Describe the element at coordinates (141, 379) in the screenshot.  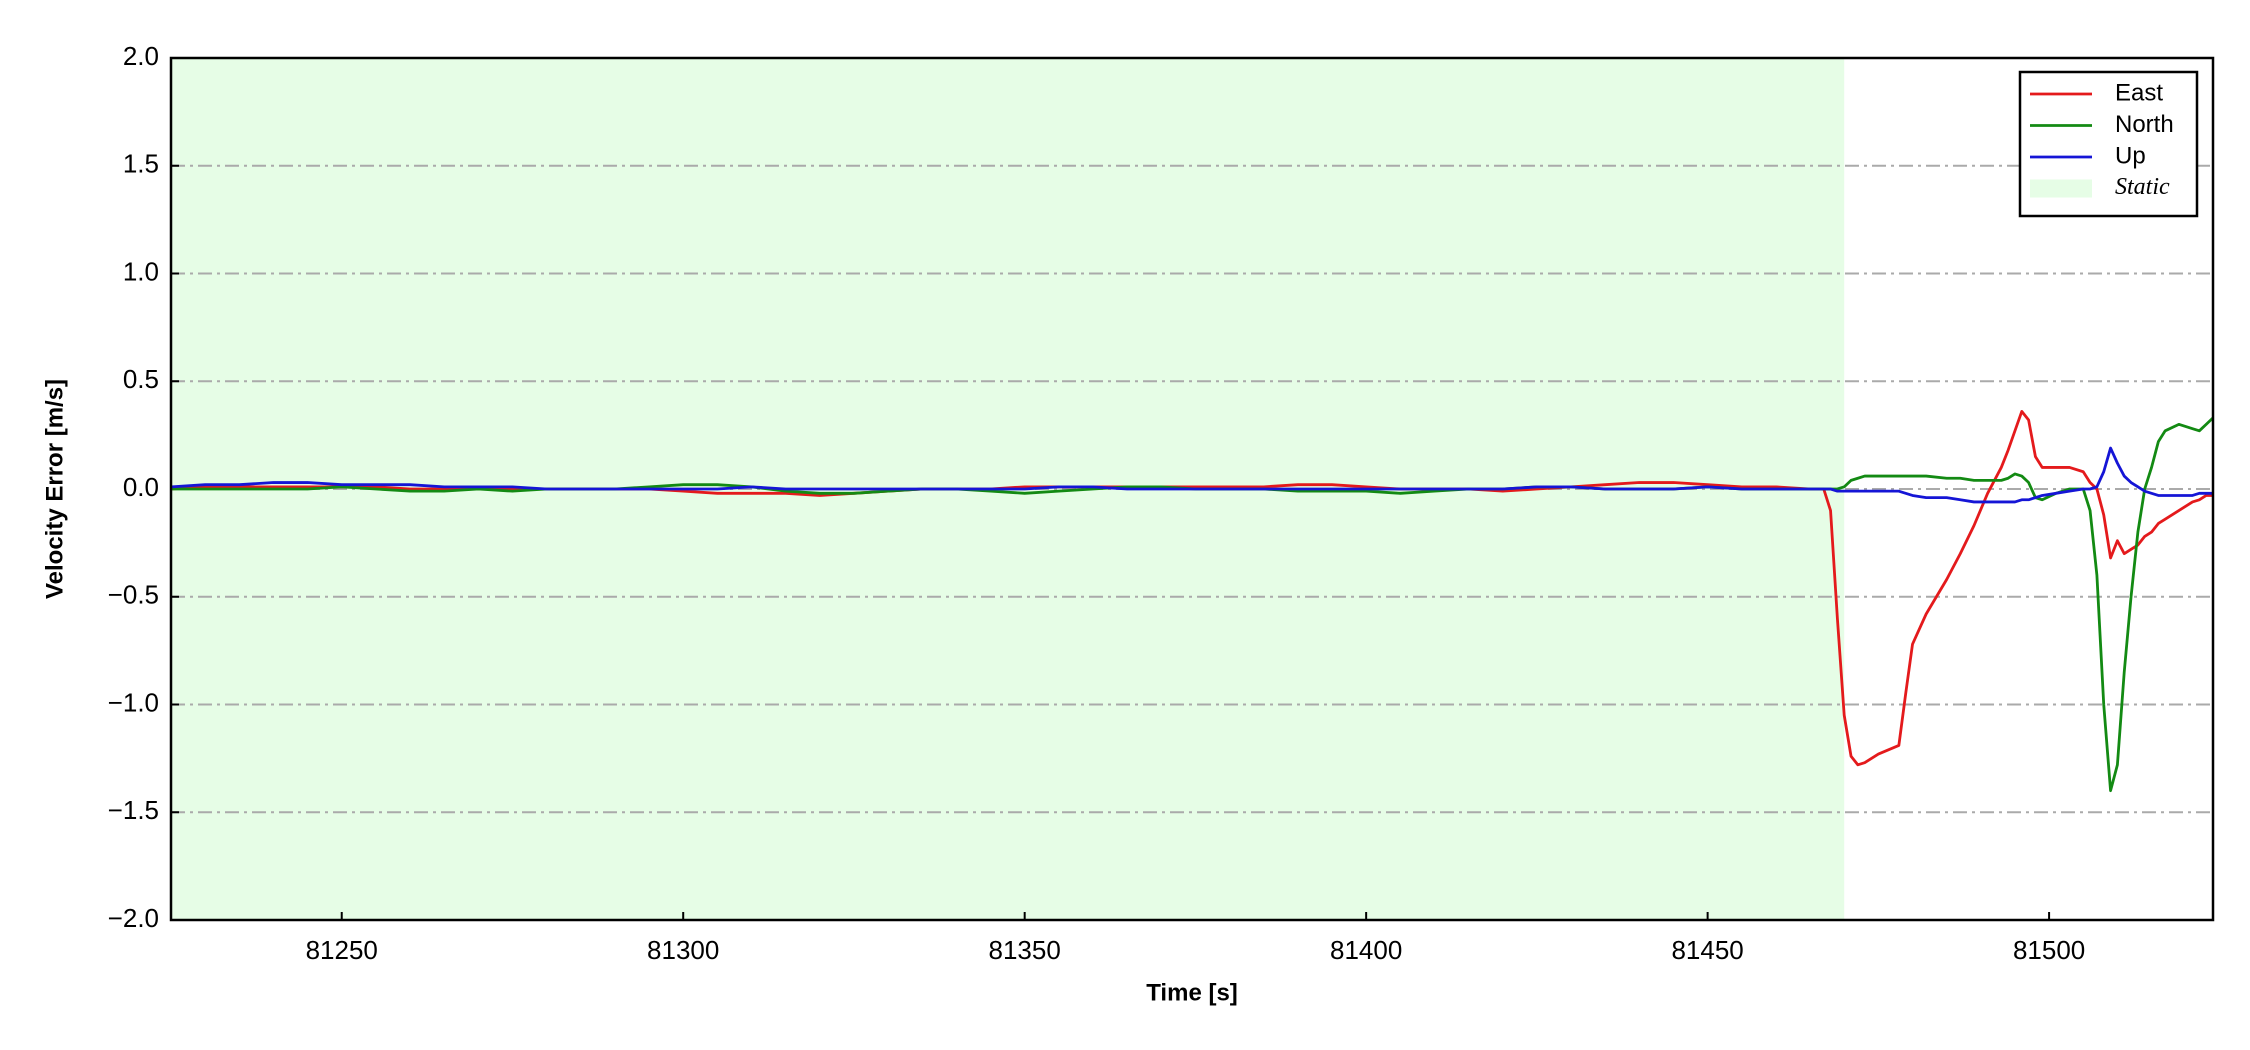
I see `y-tick-label: 0.5` at that location.